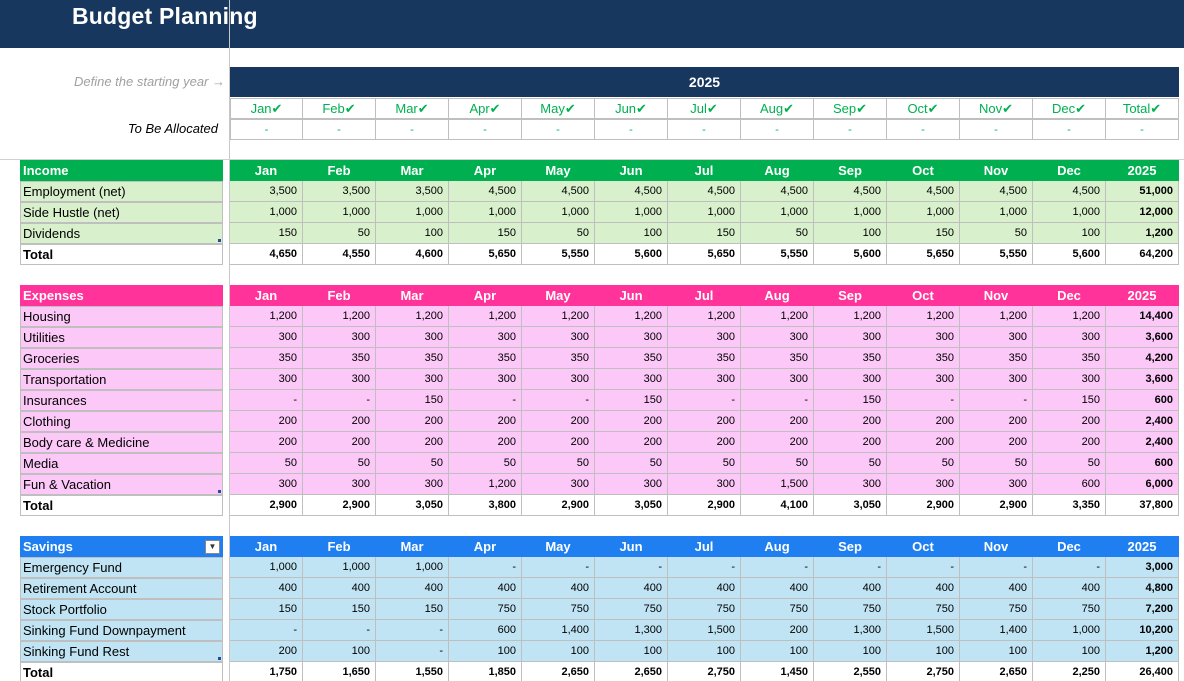 The image size is (1184, 681). What do you see at coordinates (412, 191) in the screenshot?
I see `table-cell: 3,500` at bounding box center [412, 191].